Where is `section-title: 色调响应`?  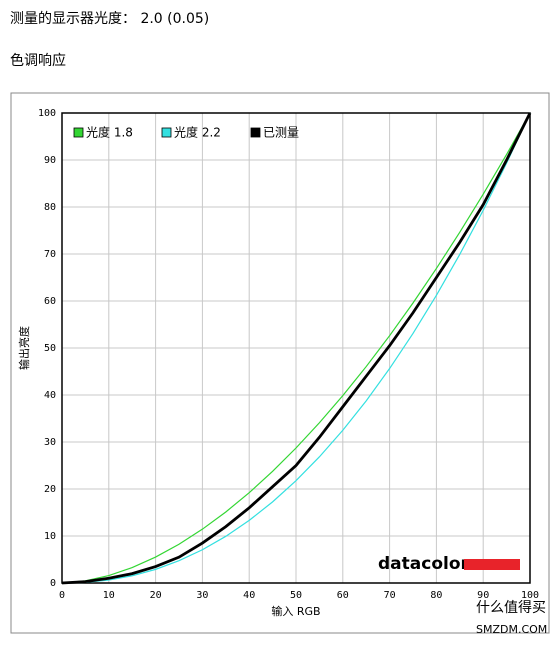
section-title: 色调响应 is located at coordinates (38, 60).